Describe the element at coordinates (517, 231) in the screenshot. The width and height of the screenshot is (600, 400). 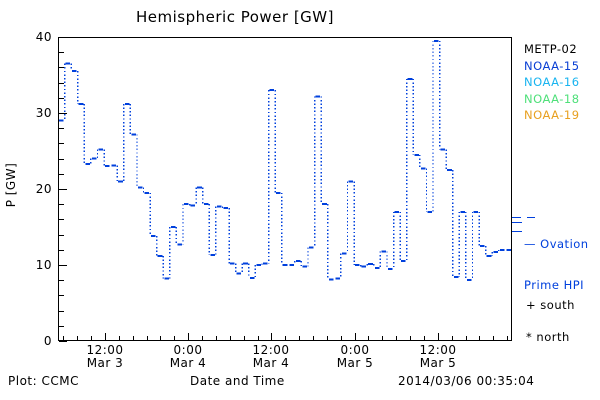
I see `edge-mark-lower` at that location.